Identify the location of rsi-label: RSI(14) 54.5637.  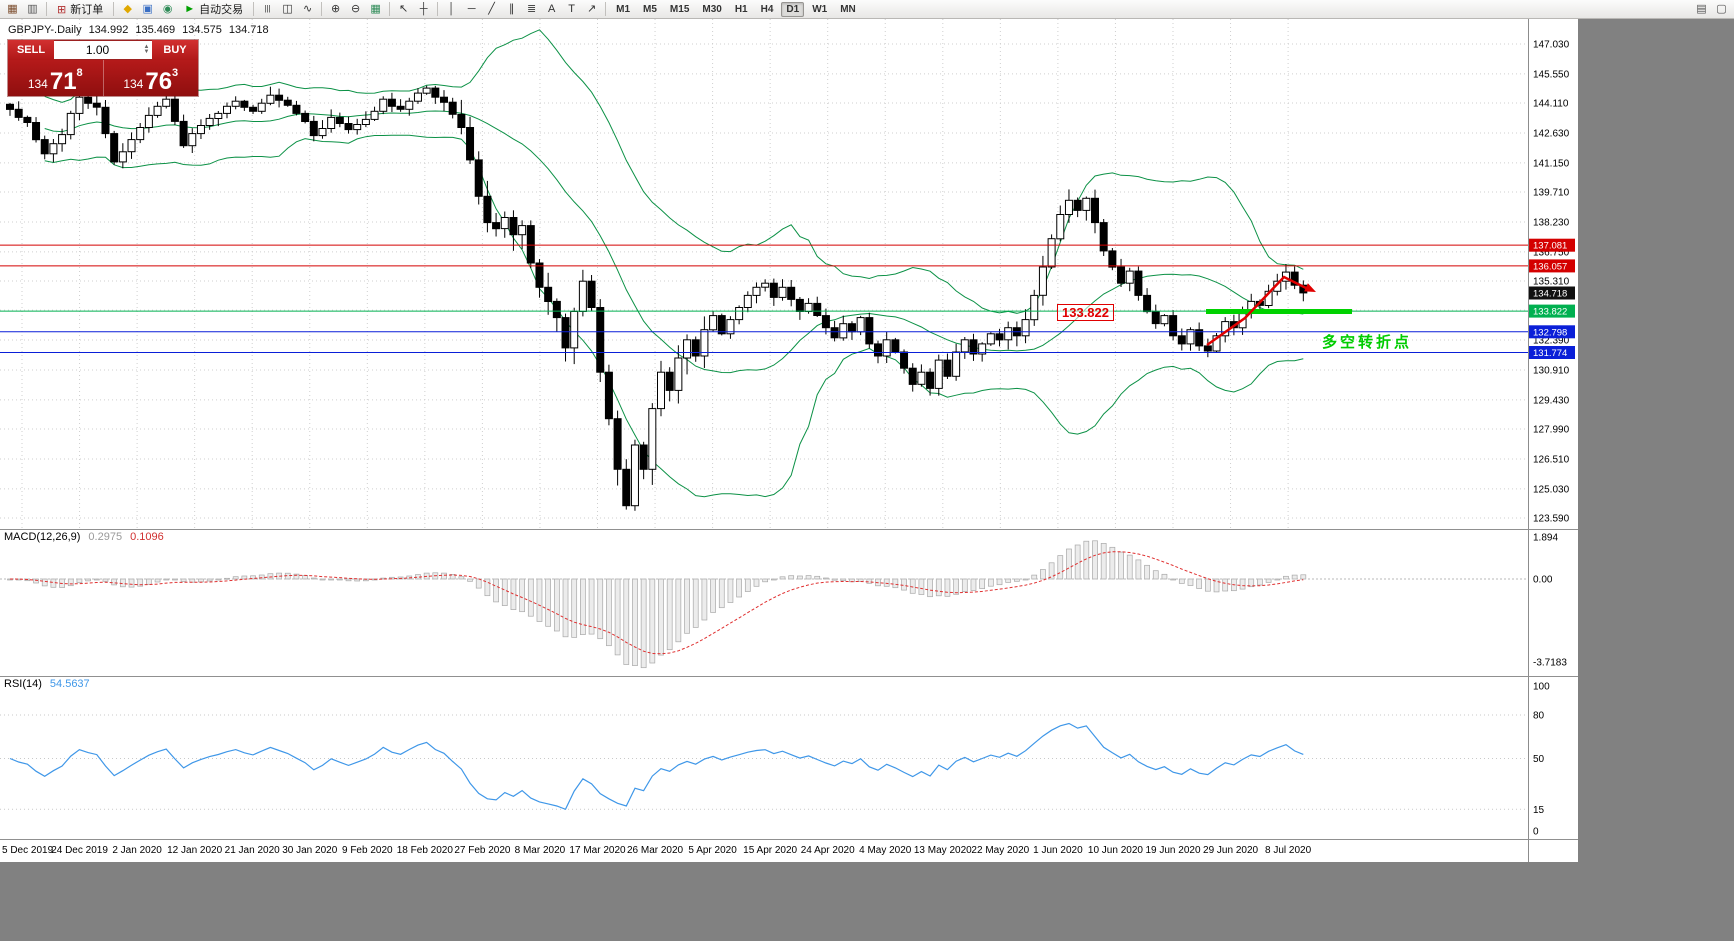
(47, 684).